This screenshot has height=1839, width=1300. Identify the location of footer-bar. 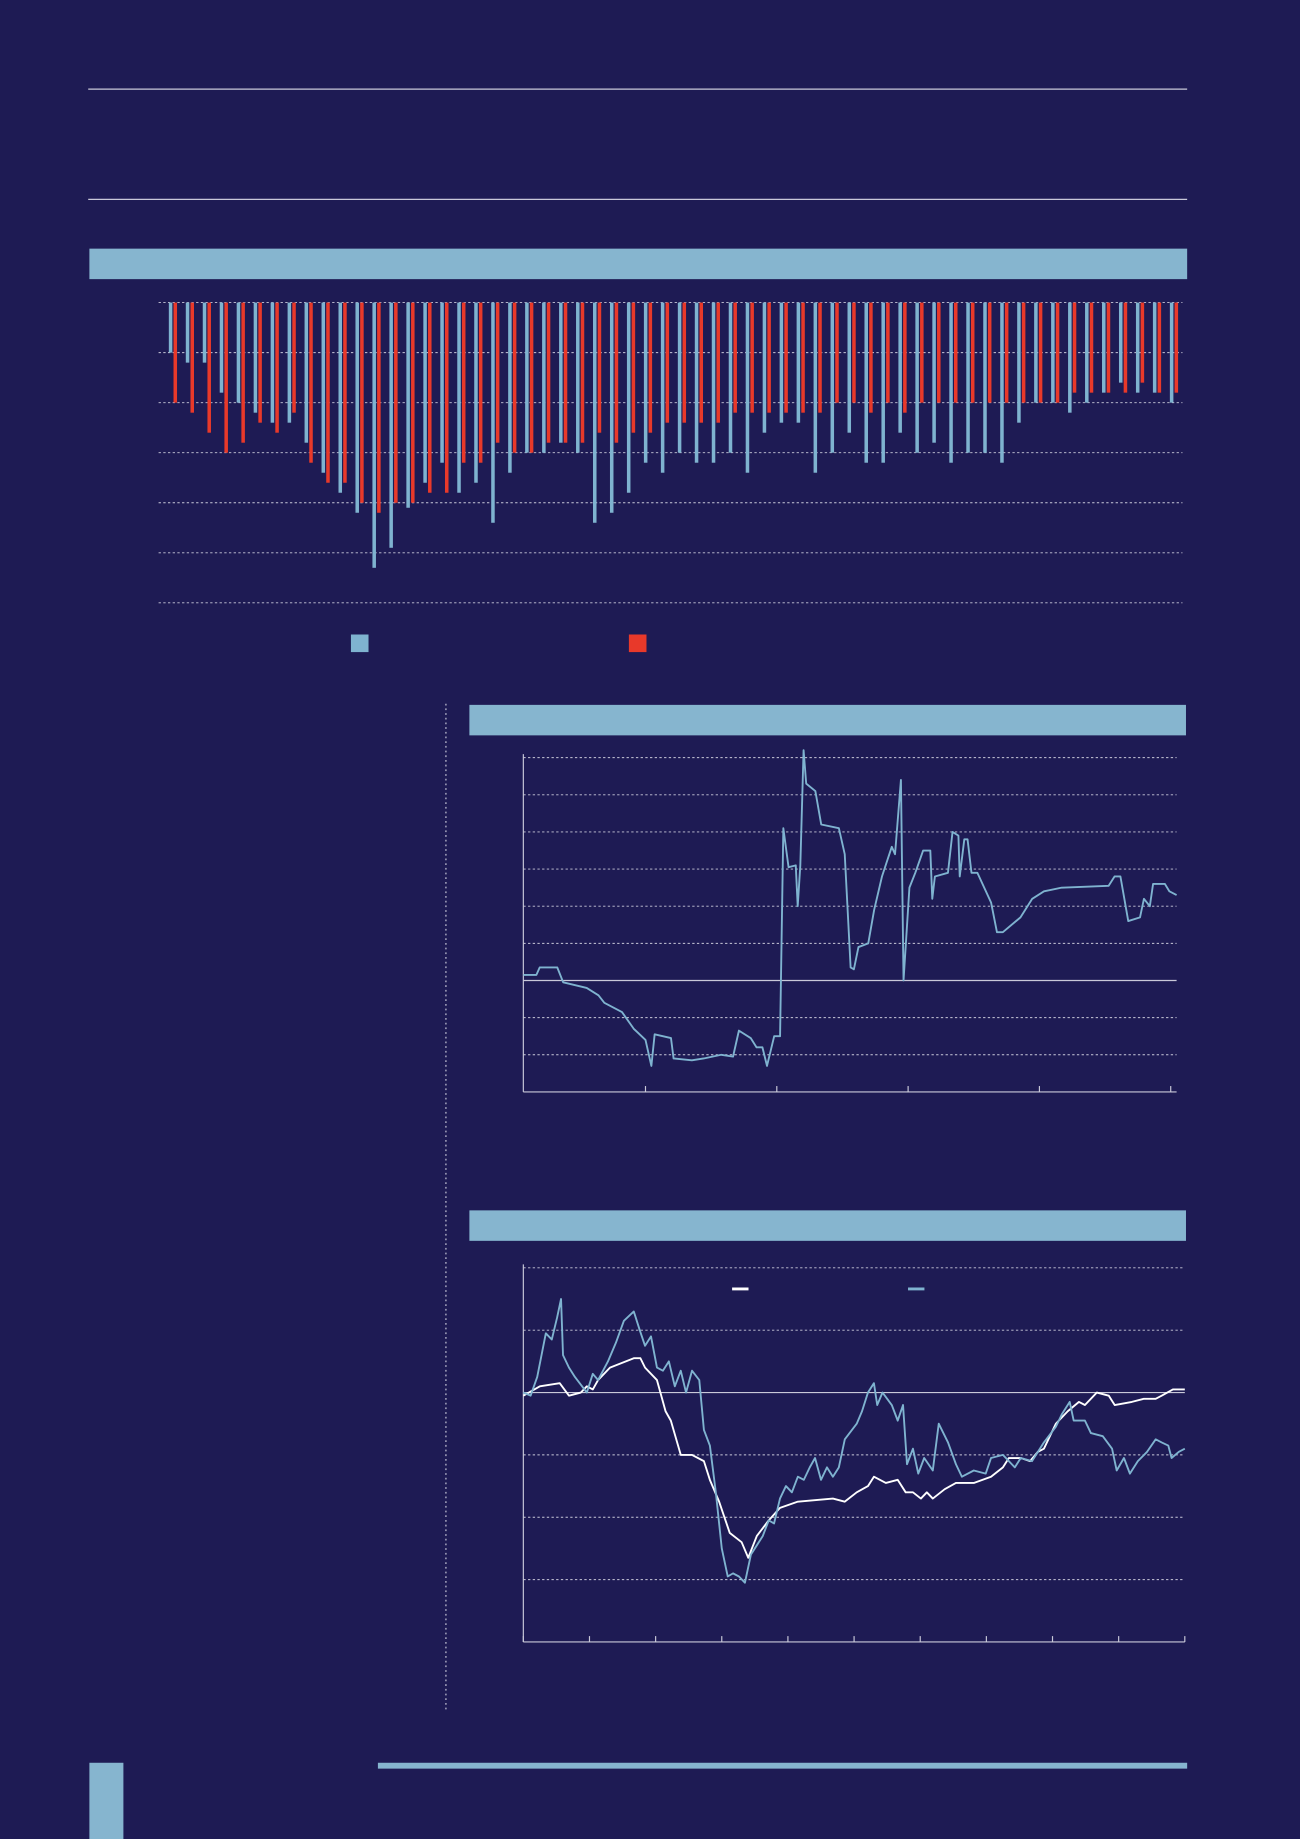
(782, 1765).